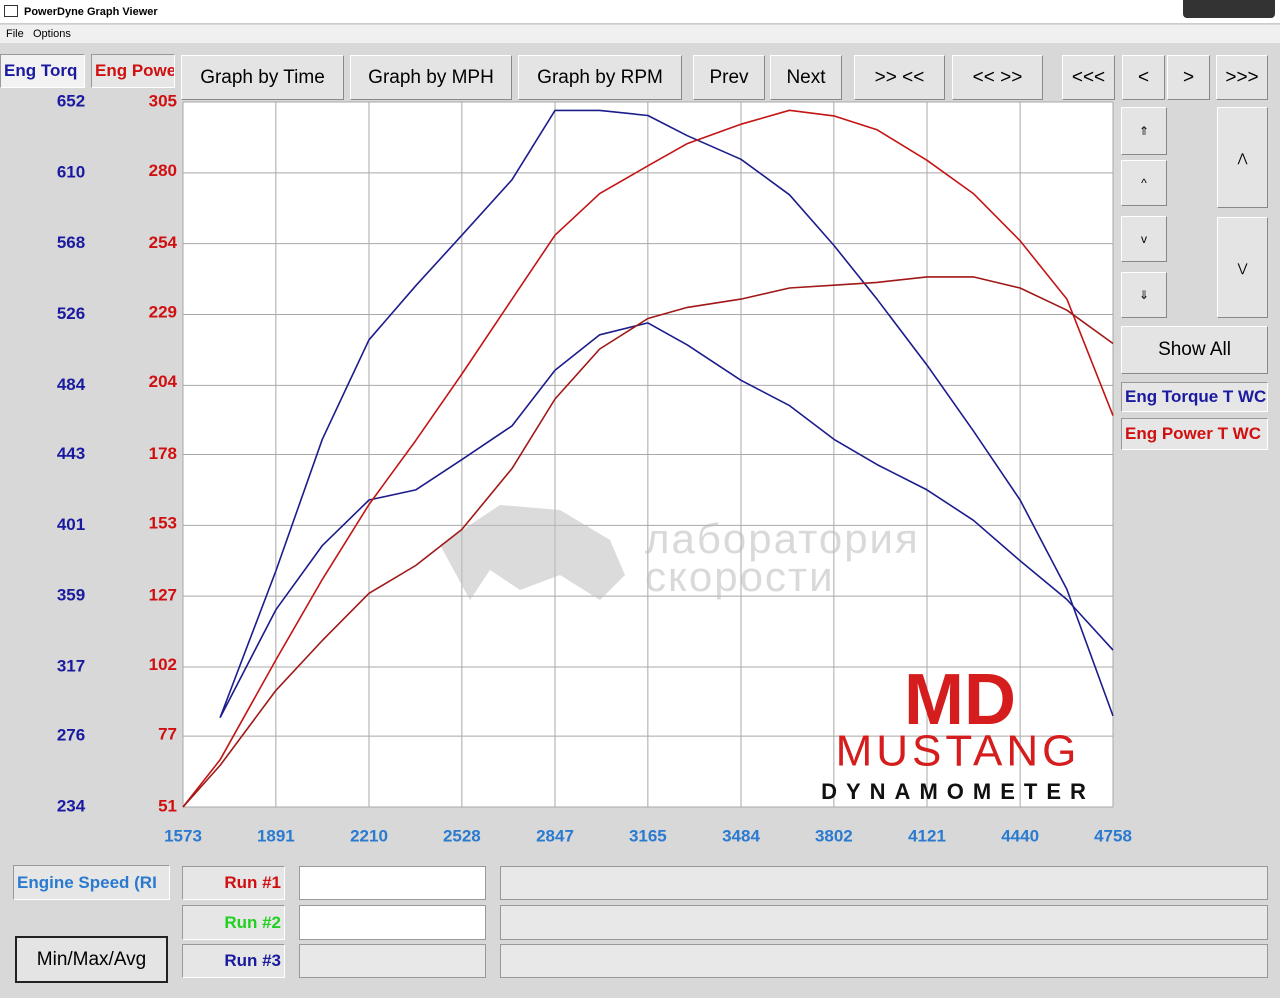  What do you see at coordinates (1242, 157) in the screenshot?
I see `zoom-button: ⋀` at bounding box center [1242, 157].